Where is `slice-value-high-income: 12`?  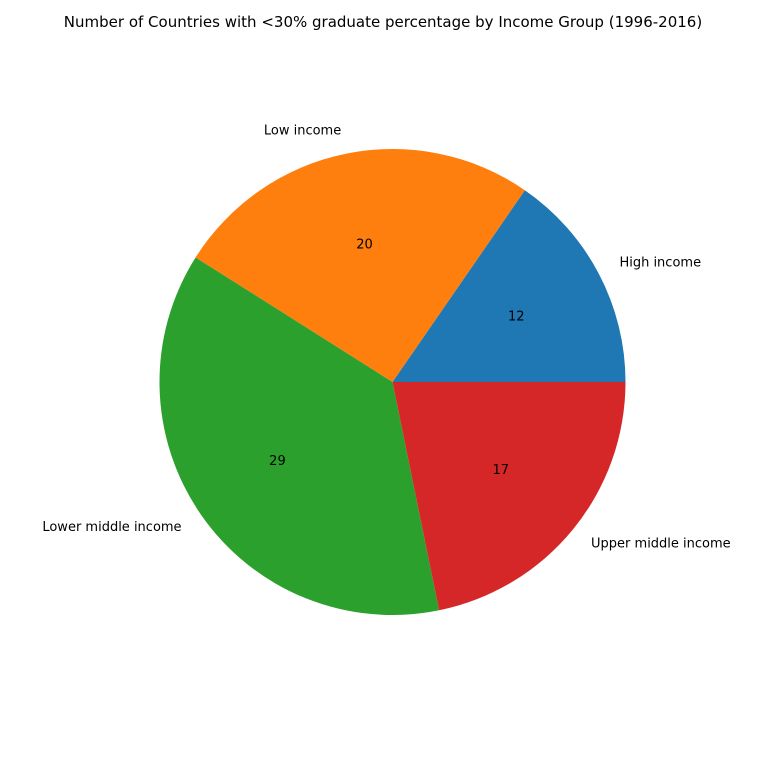 slice-value-high-income: 12 is located at coordinates (516, 317).